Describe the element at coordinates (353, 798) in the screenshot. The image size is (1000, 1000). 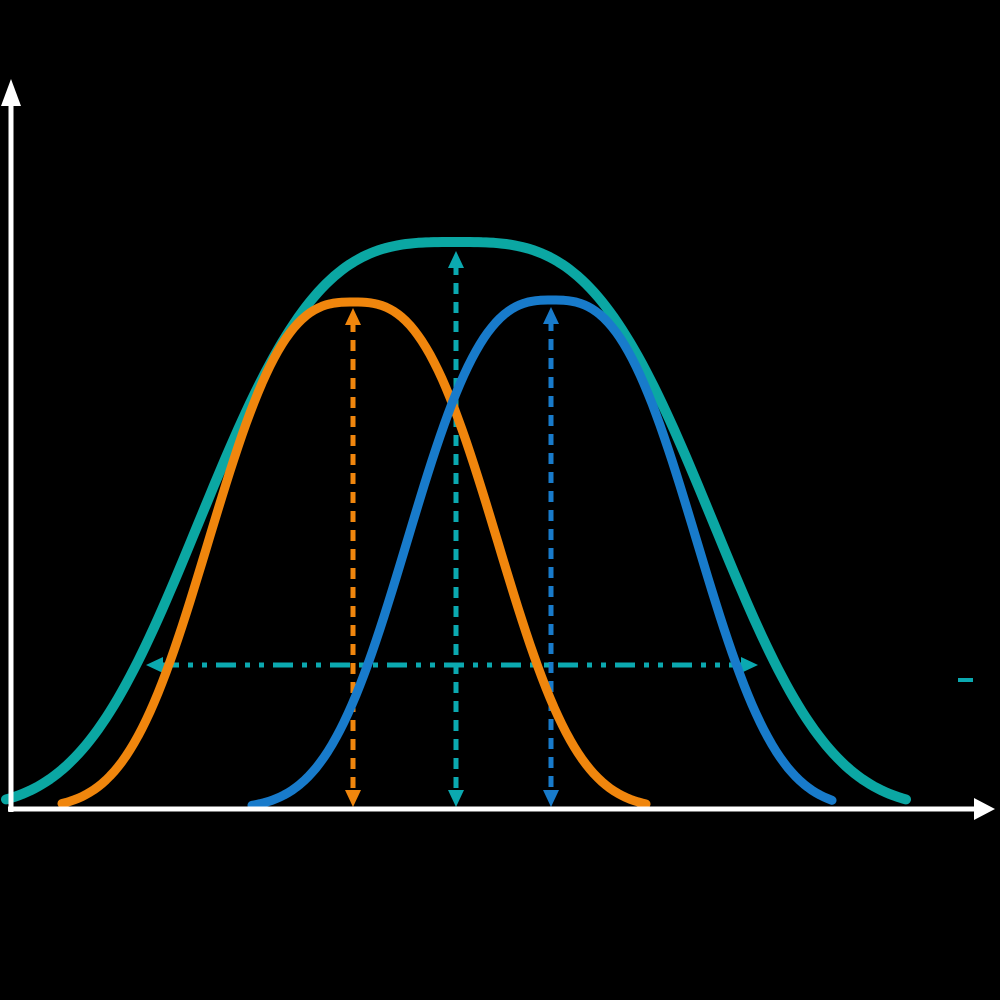
I see `orange-peak-height-arrow-down-arrowhead-icon` at that location.